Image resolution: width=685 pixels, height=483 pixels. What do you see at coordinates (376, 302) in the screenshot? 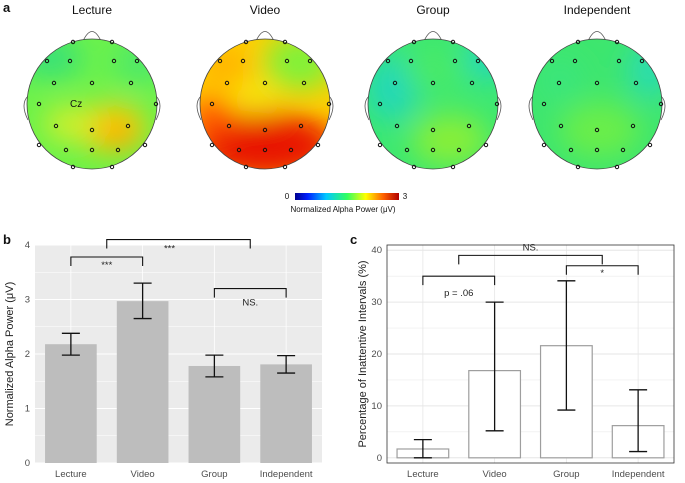
I see `y-tick-label: 30` at bounding box center [376, 302].